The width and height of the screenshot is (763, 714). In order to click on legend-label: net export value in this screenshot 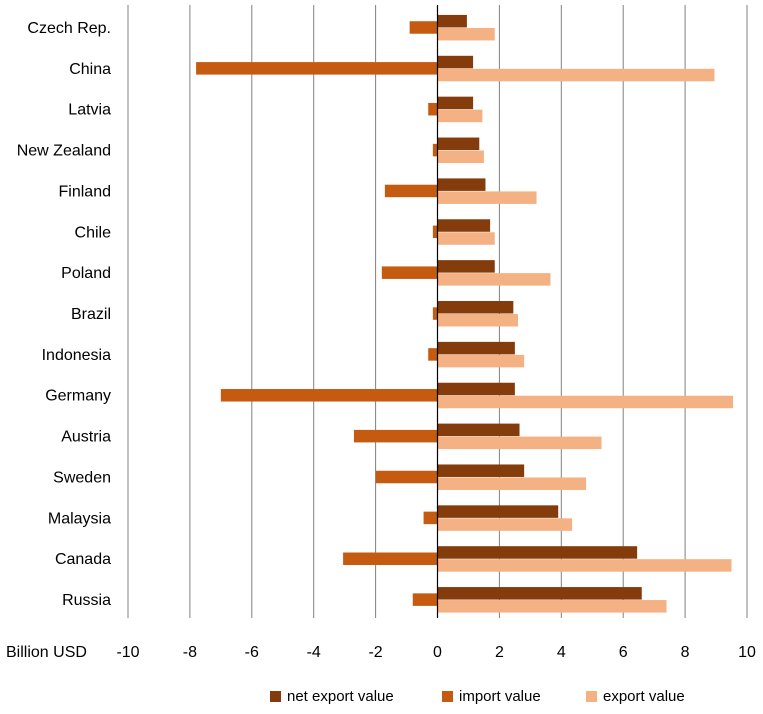, I will do `click(340, 696)`.